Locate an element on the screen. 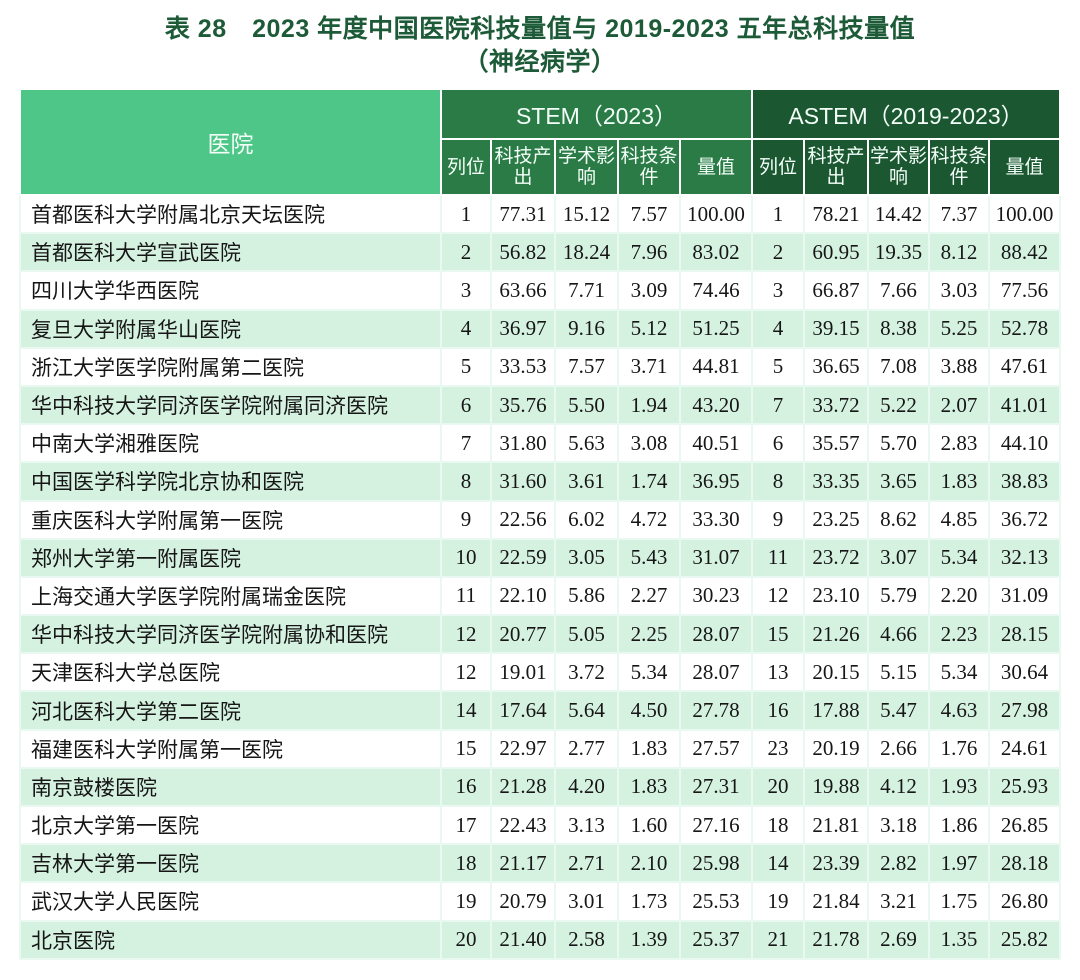 The height and width of the screenshot is (980, 1080). stem-rank-cell: 15 is located at coordinates (465, 748).